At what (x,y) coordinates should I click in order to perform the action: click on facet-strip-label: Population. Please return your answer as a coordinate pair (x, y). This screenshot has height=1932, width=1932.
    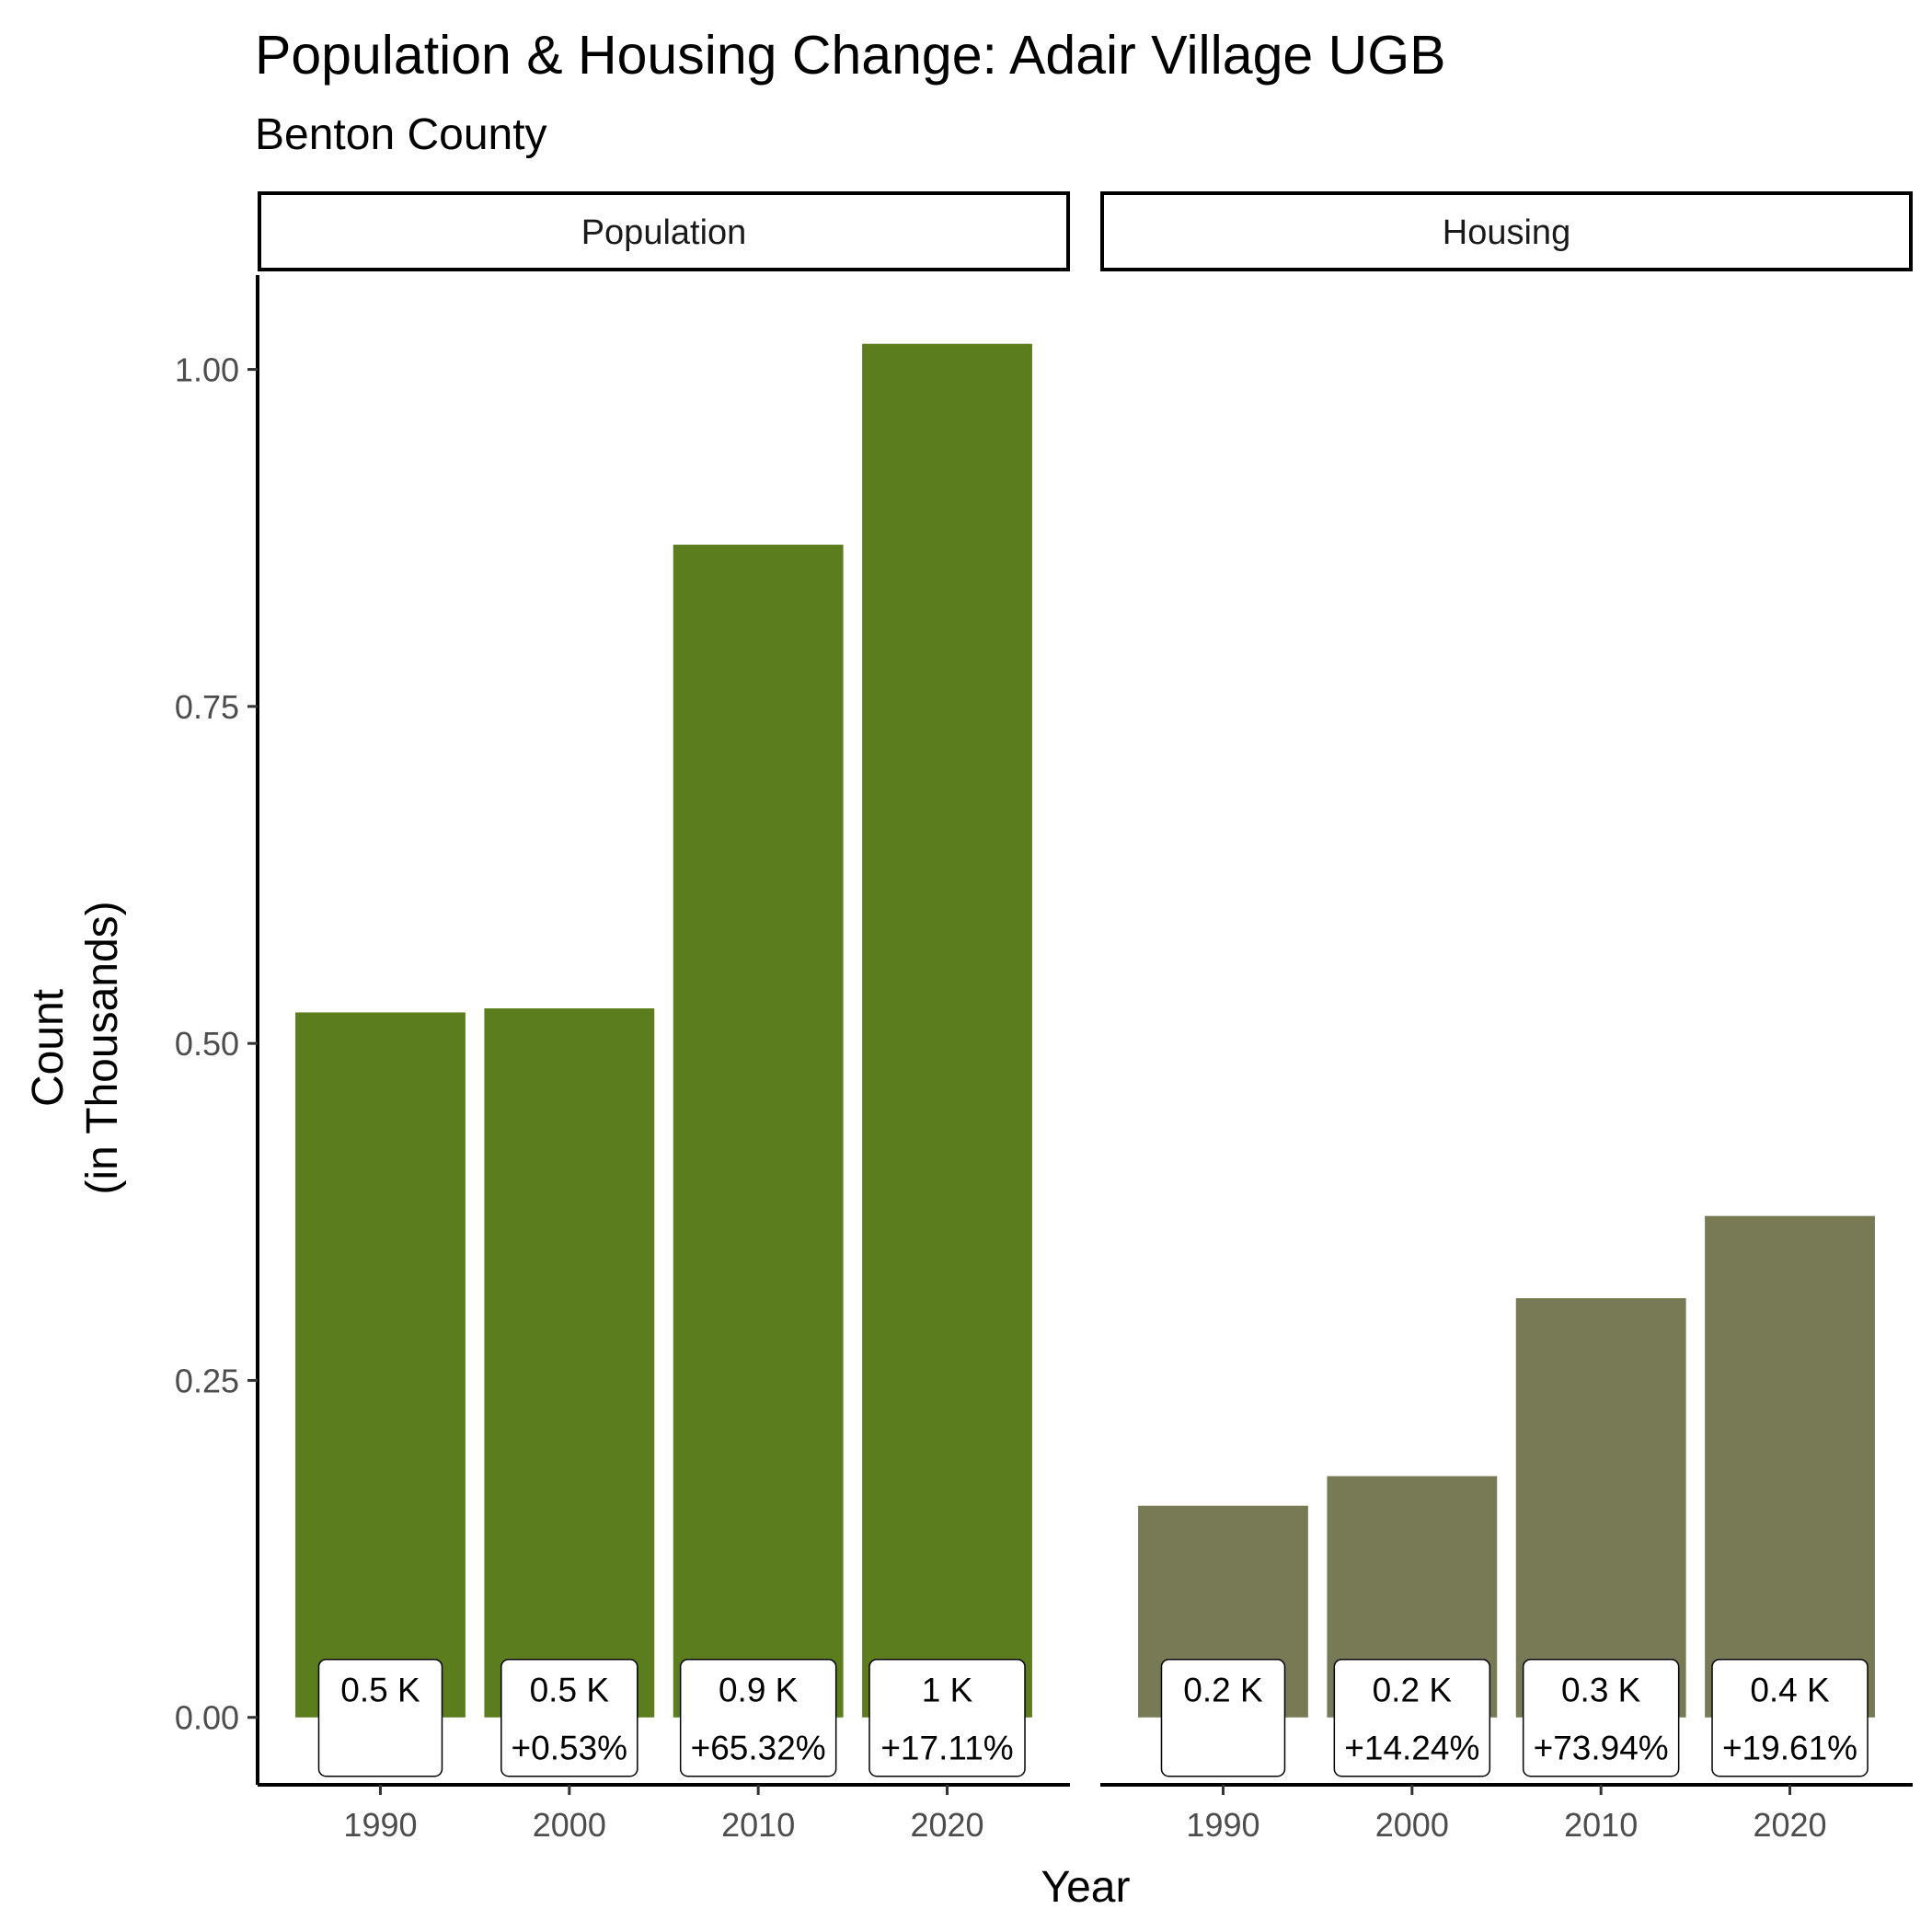
    Looking at the image, I should click on (664, 232).